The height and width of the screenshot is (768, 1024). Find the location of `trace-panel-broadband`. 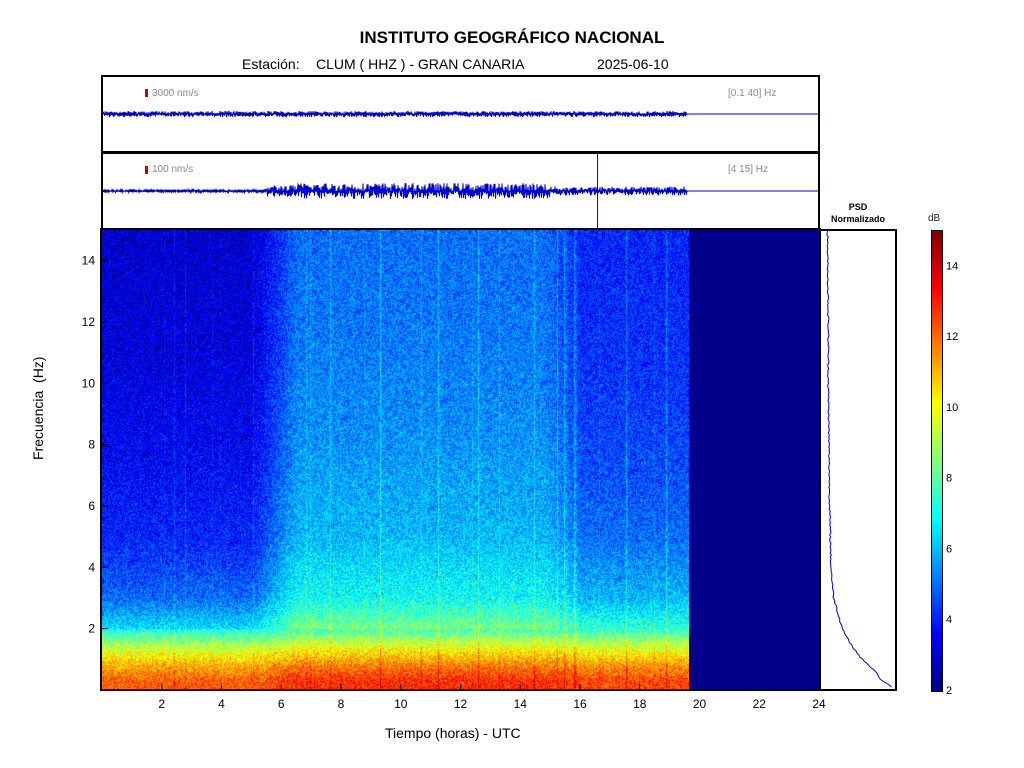

trace-panel-broadband is located at coordinates (460, 114).